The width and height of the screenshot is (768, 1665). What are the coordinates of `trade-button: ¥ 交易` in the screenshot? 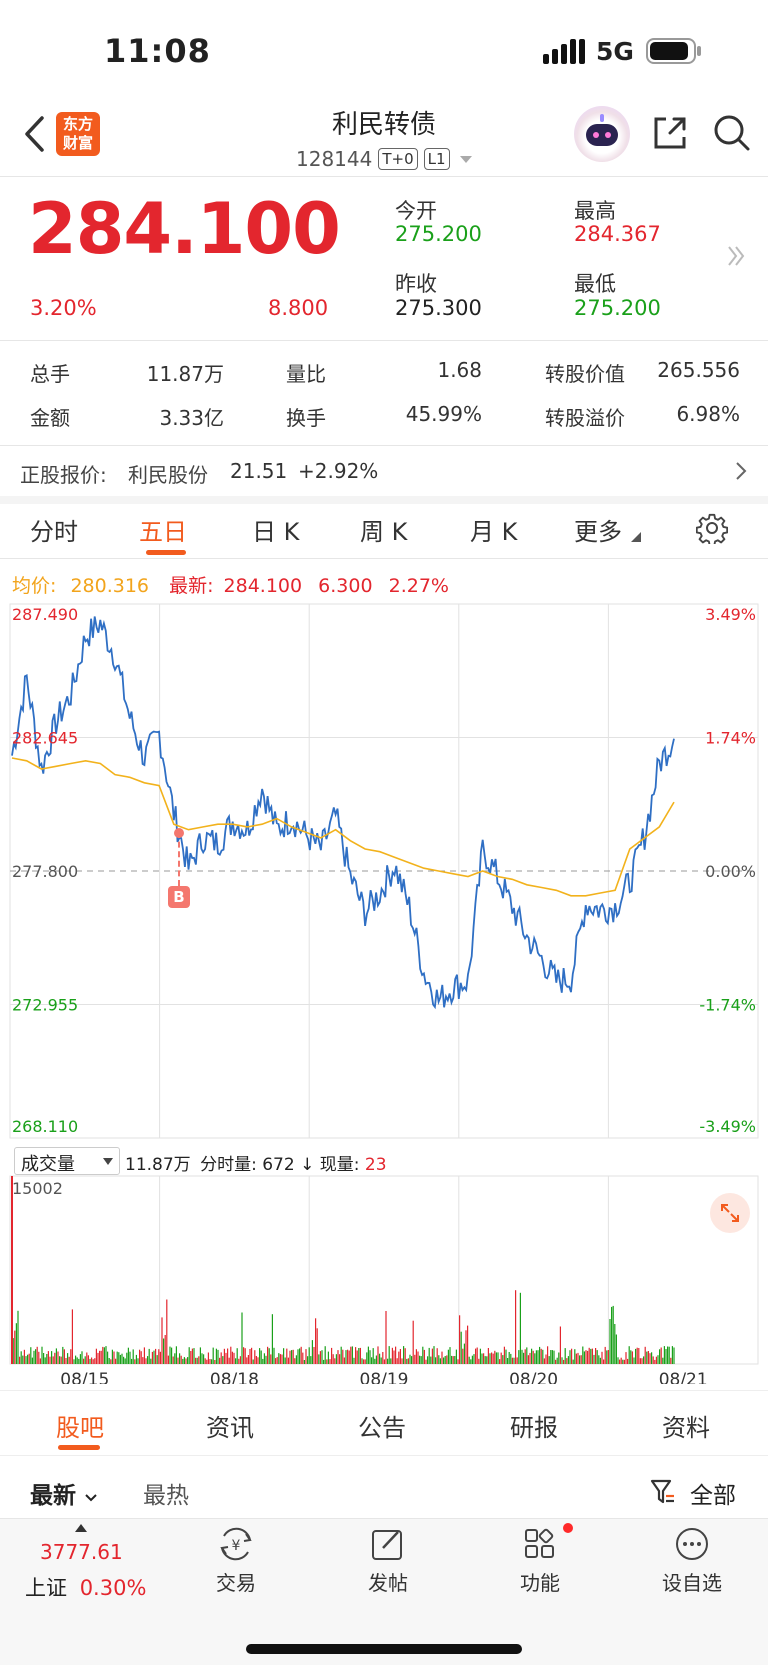 It's located at (236, 1561).